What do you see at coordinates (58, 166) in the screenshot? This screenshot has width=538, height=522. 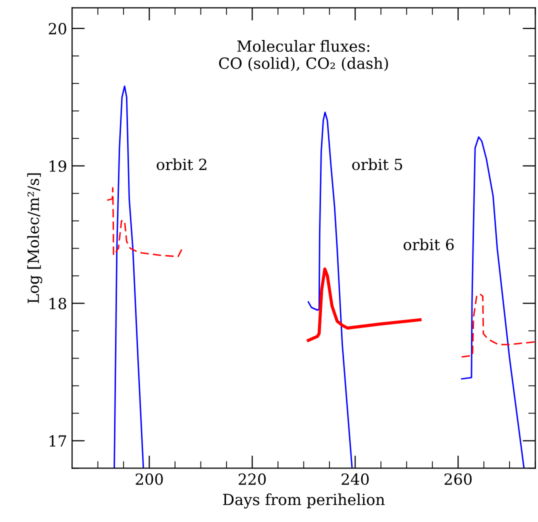 I see `y-tick-label: 19` at bounding box center [58, 166].